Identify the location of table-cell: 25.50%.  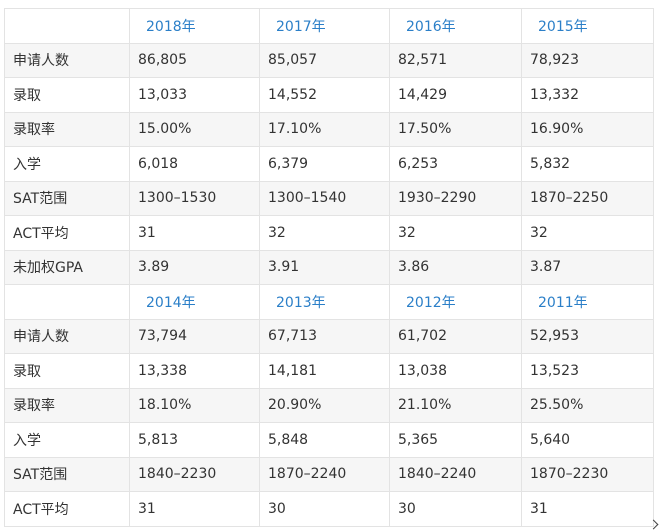
(587, 405).